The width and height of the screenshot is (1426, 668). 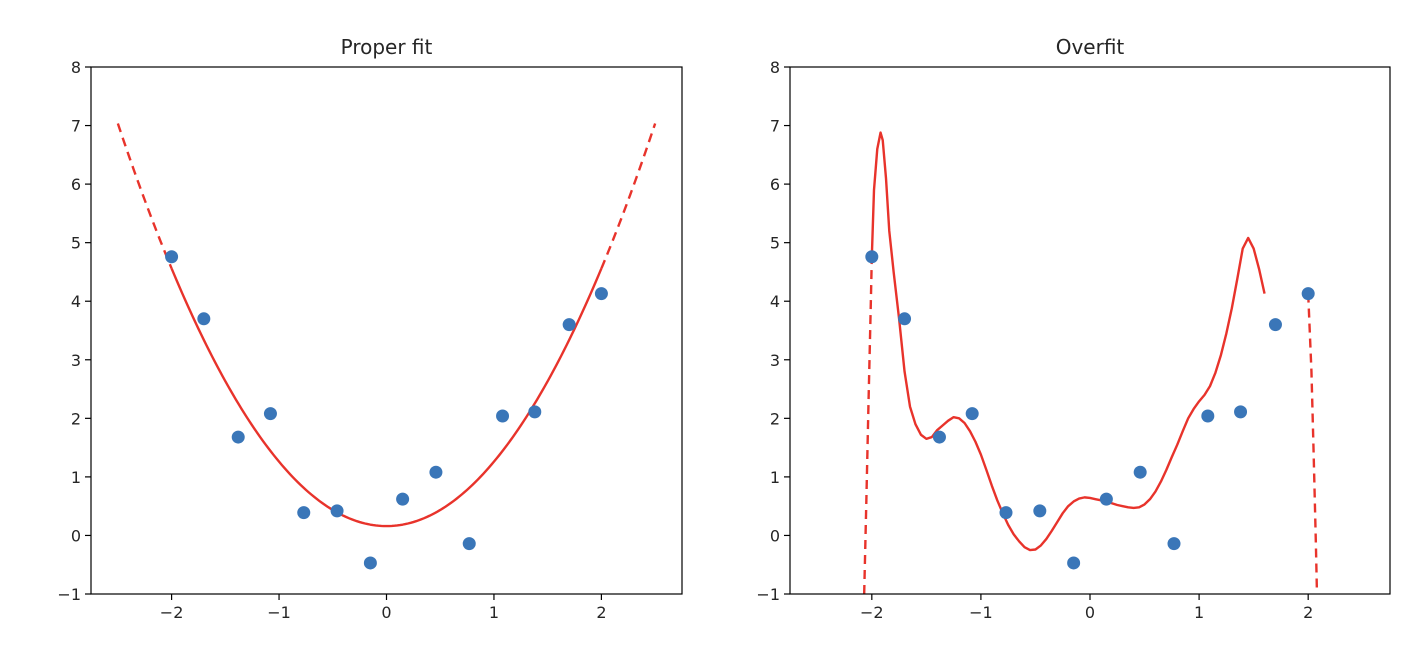 What do you see at coordinates (387, 47) in the screenshot?
I see `chart-title-proper-fit: Proper fit` at bounding box center [387, 47].